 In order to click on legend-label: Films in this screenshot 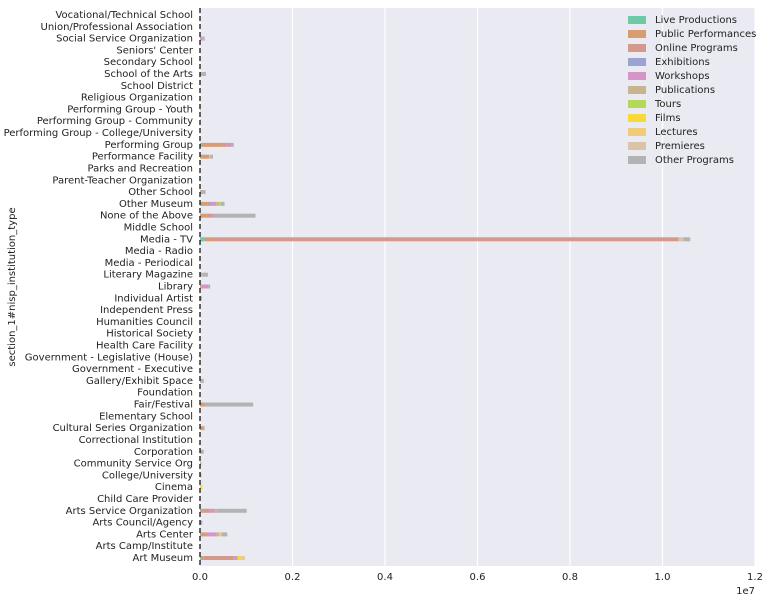, I will do `click(668, 118)`.